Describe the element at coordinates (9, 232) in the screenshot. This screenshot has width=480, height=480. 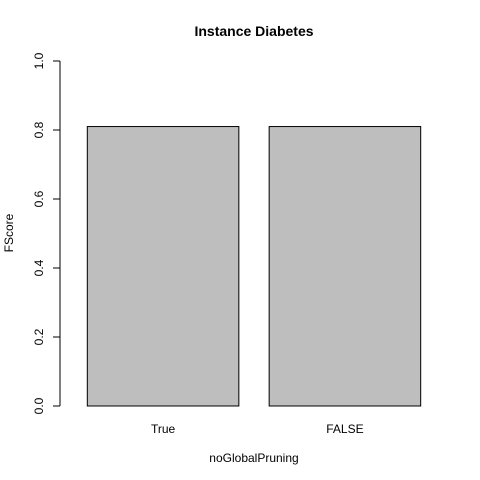
I see `y-axis-label: FScore` at that location.